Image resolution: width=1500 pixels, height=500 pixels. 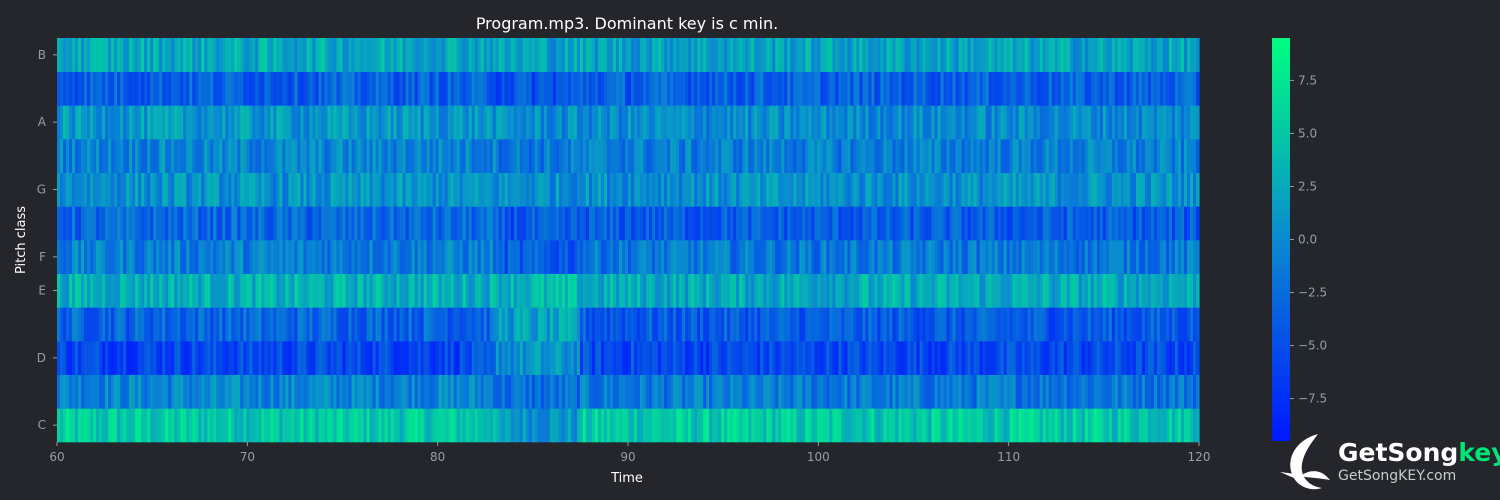 What do you see at coordinates (626, 478) in the screenshot?
I see `x-axis-label: Time` at bounding box center [626, 478].